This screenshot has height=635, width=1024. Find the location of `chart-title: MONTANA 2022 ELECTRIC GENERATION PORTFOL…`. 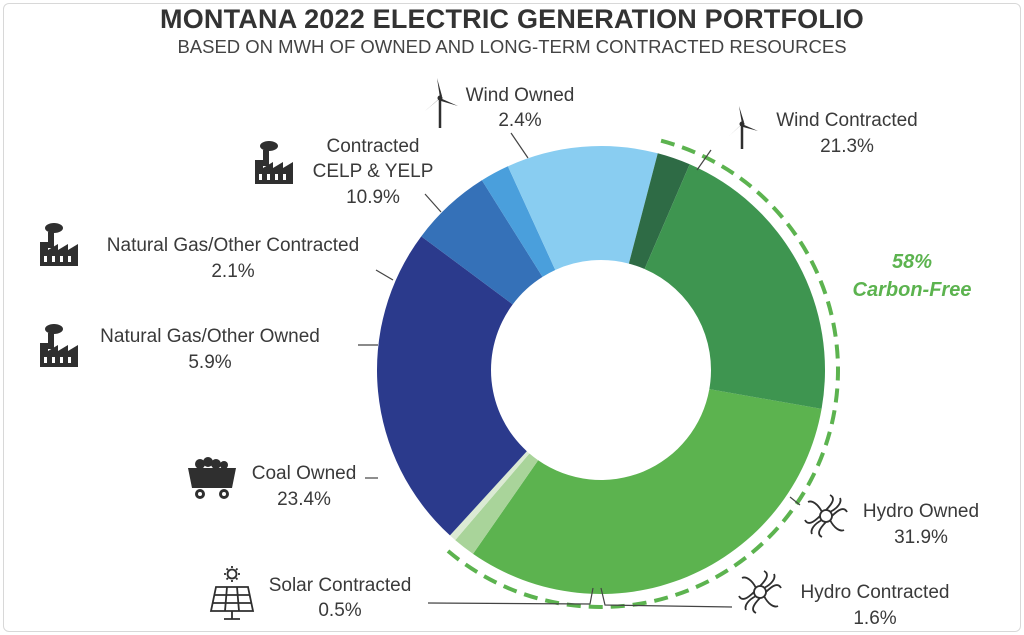

chart-title: MONTANA 2022 ELECTRIC GENERATION PORTFOL… is located at coordinates (512, 19).